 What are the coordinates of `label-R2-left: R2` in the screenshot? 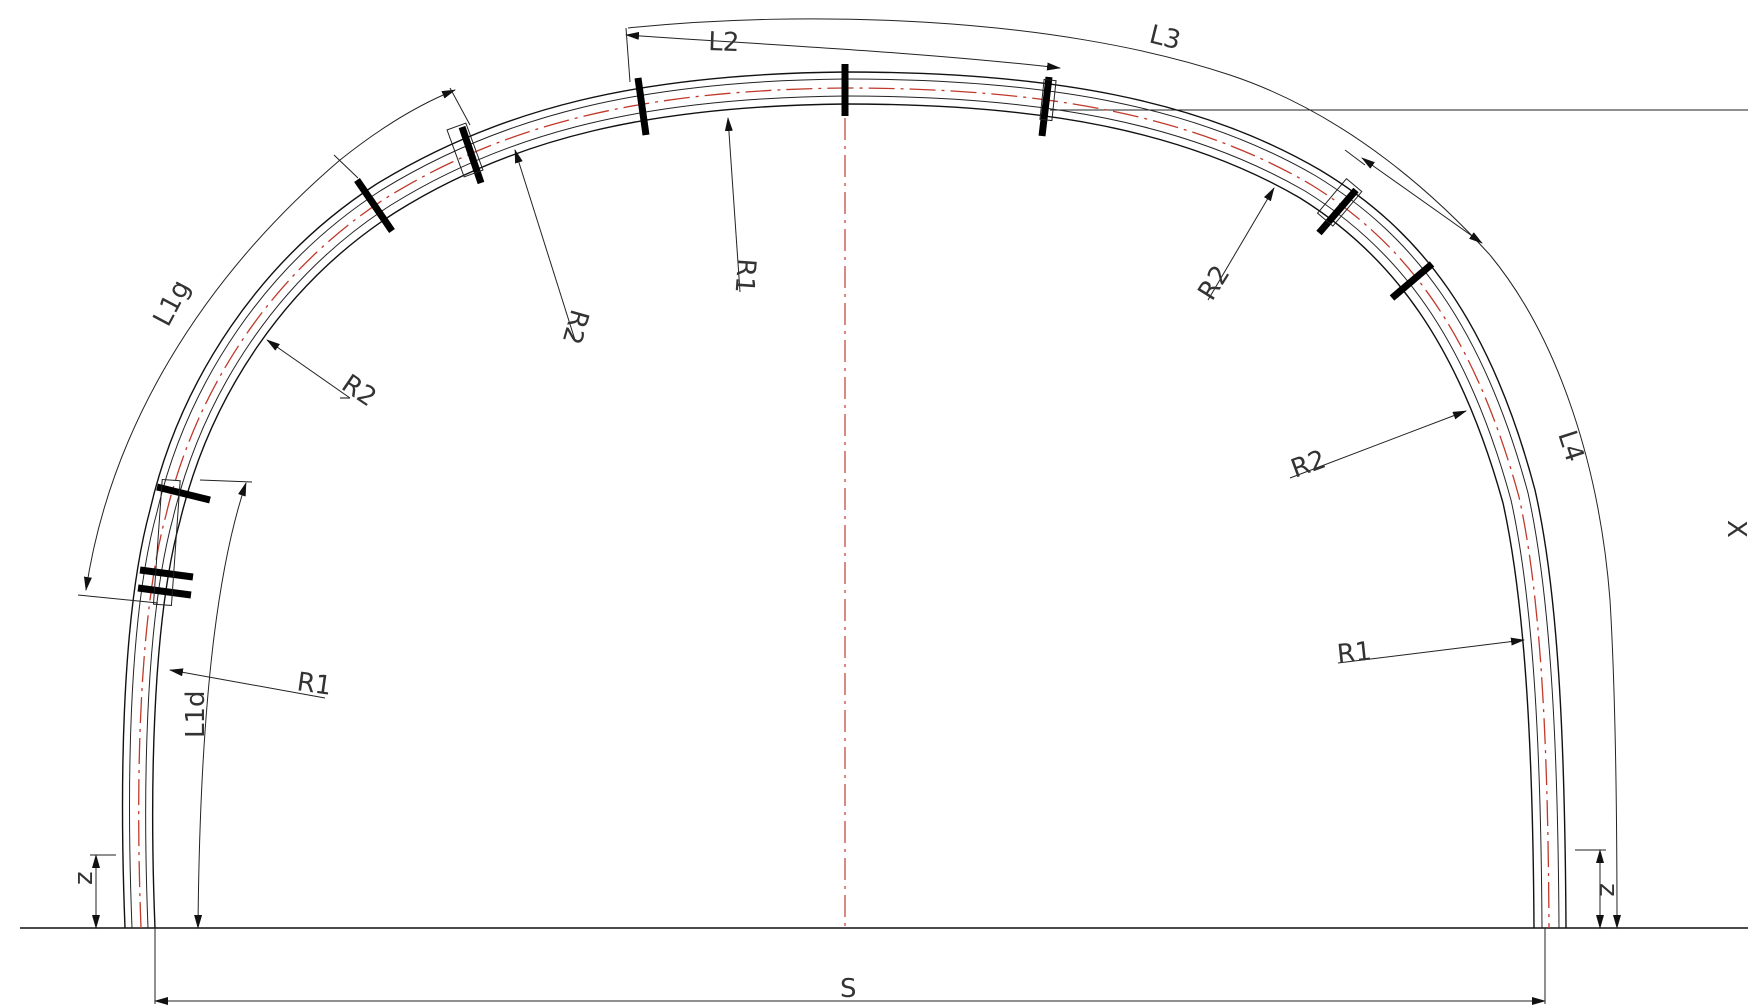 It's located at (358, 391).